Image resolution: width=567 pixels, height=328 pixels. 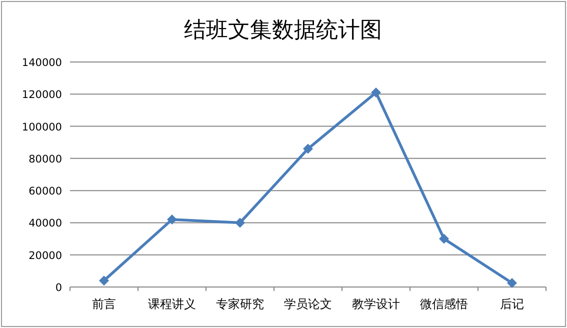 What do you see at coordinates (45, 192) in the screenshot?
I see `ytick: 60000` at bounding box center [45, 192].